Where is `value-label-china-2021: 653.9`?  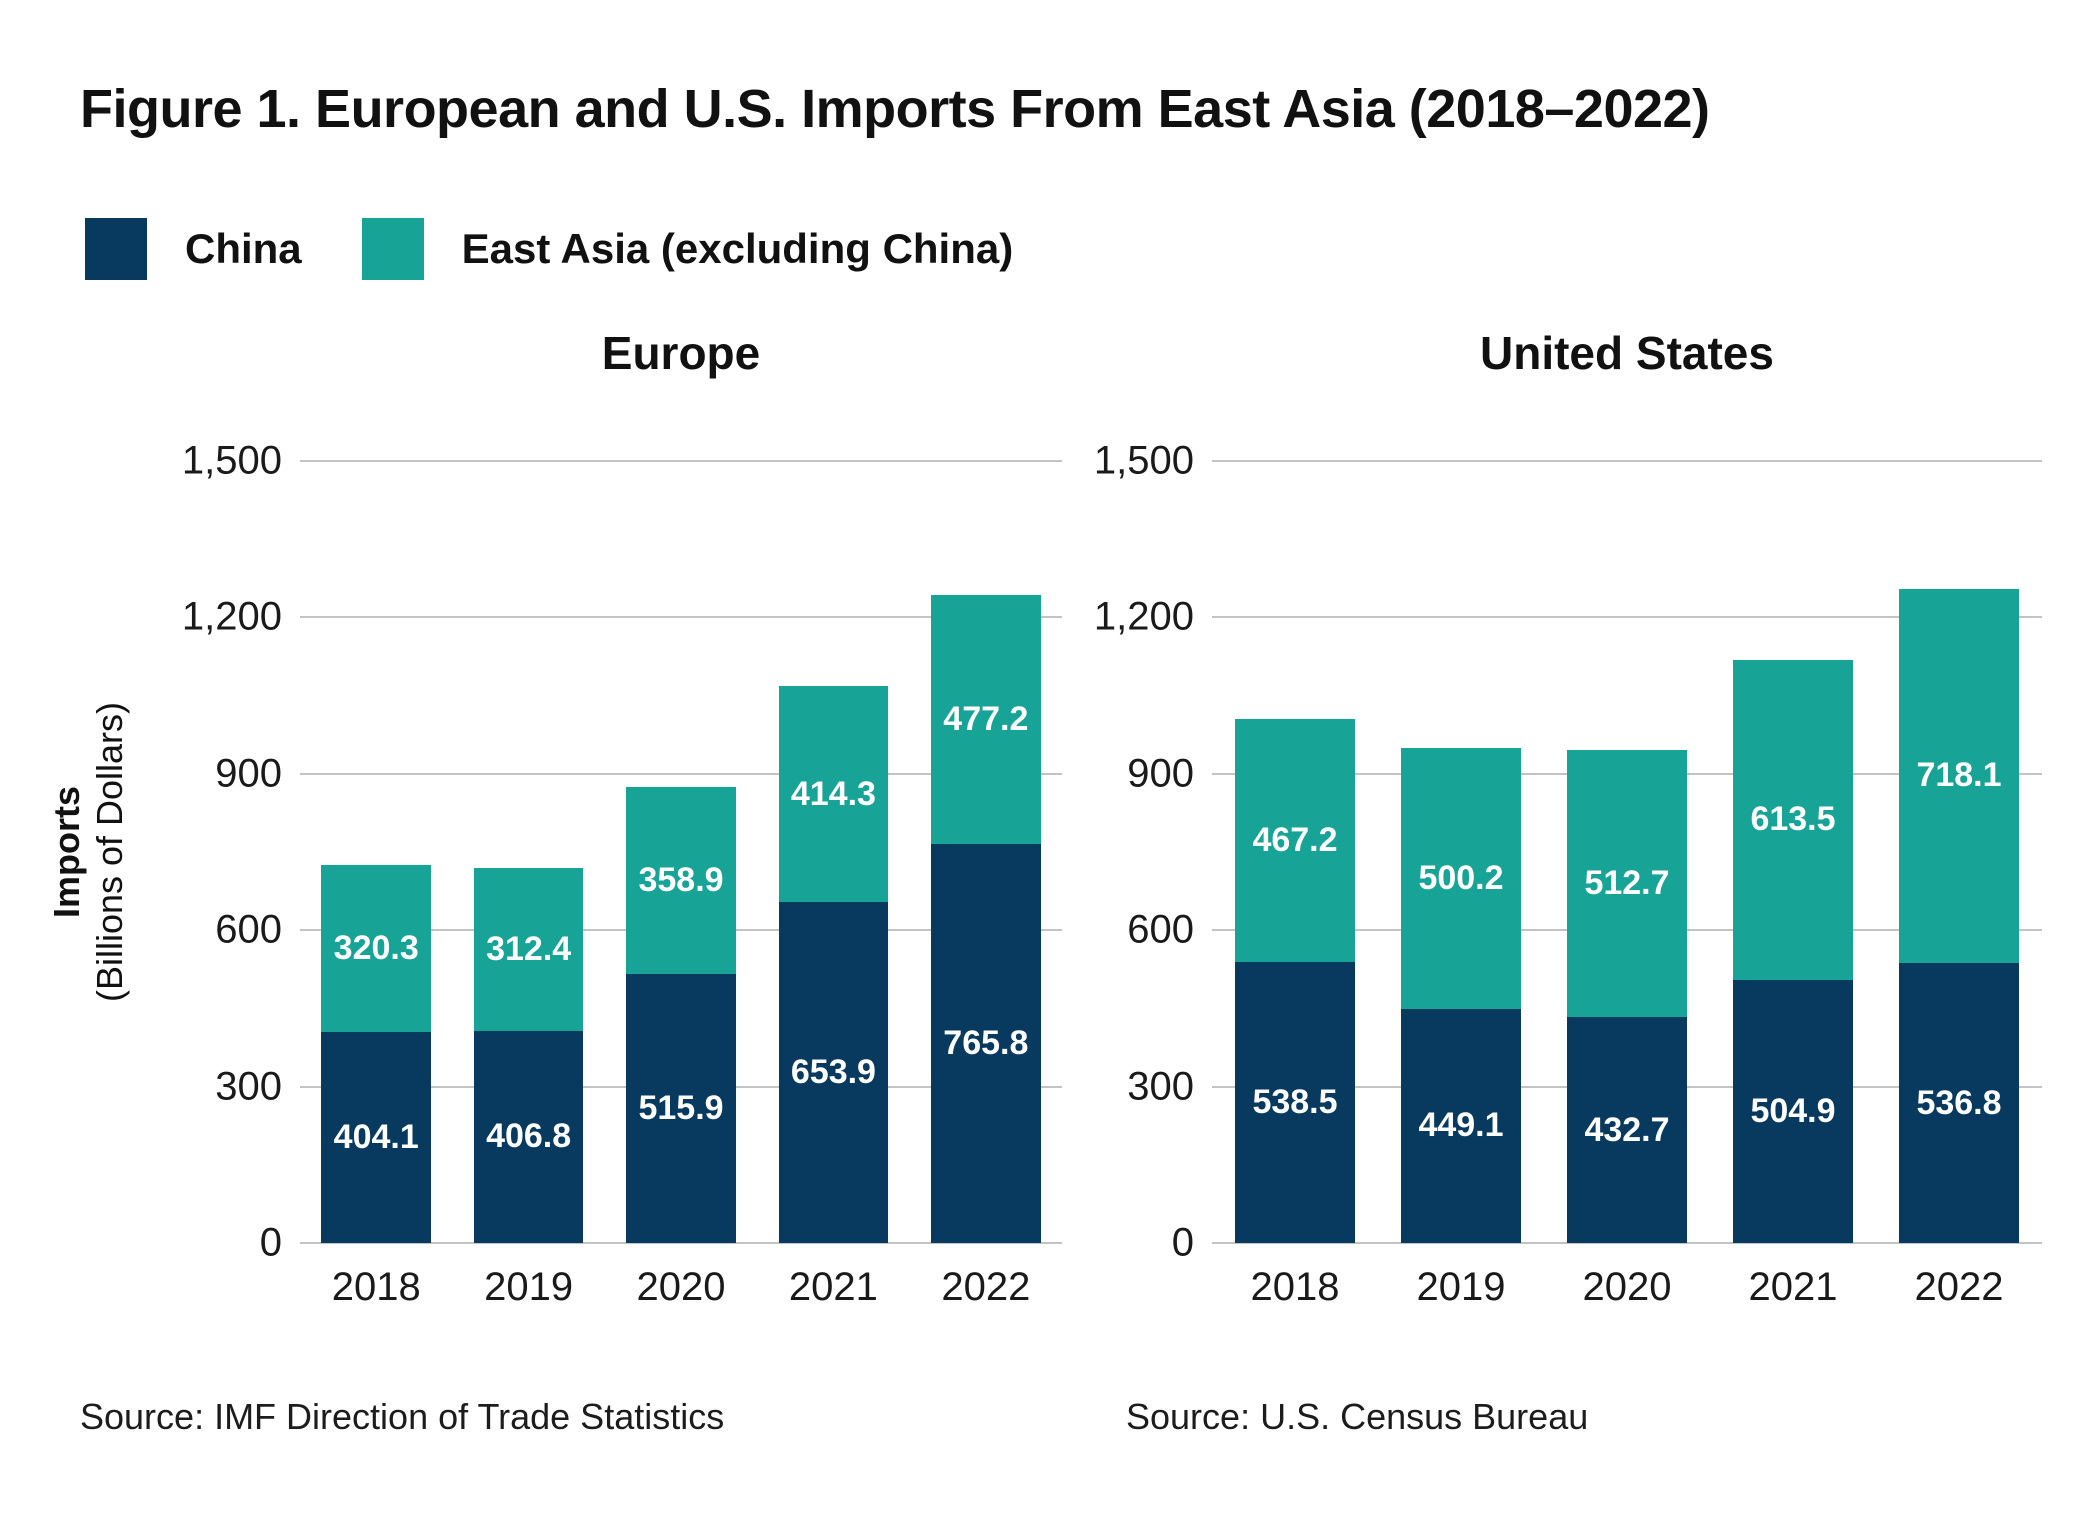 value-label-china-2021: 653.9 is located at coordinates (833, 1072).